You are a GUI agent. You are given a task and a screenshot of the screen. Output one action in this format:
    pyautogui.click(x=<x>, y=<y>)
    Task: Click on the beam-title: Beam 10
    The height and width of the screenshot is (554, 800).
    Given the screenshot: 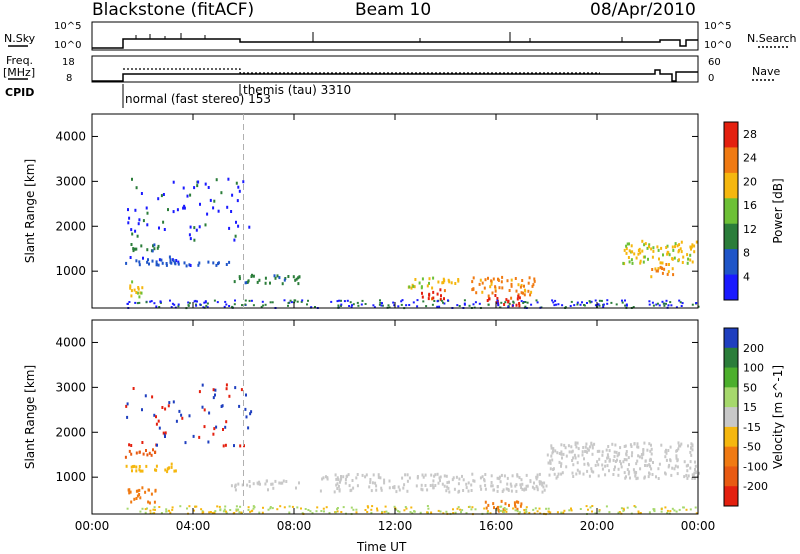 What is the action you would take?
    pyautogui.click(x=393, y=10)
    